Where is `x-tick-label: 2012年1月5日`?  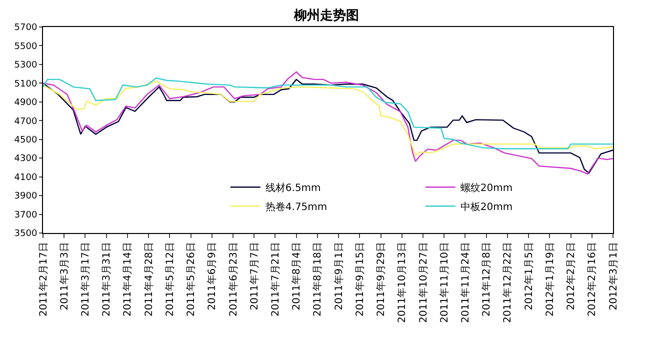
x-tick-label: 2012年1月5日 is located at coordinates (528, 276).